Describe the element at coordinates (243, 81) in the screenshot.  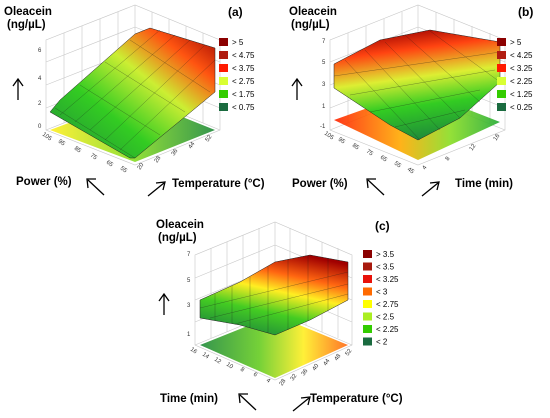
I see `panel-a-legend-label: < 2.75` at that location.